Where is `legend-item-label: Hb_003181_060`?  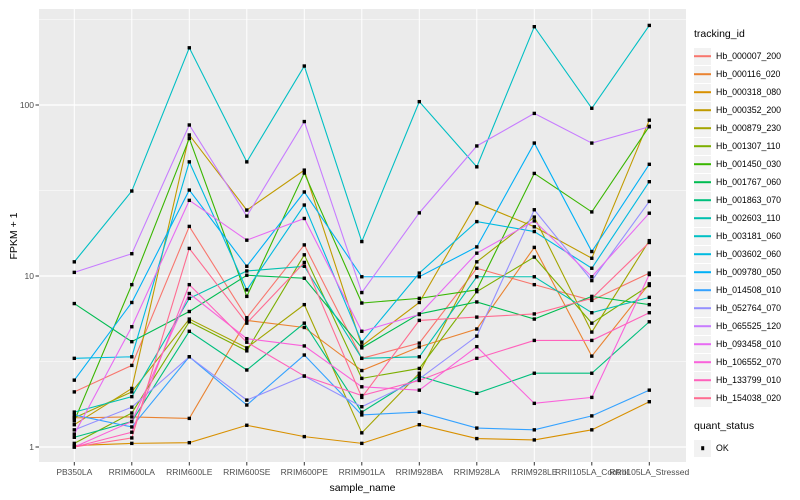 legend-item-label: Hb_003181_060 is located at coordinates (749, 236).